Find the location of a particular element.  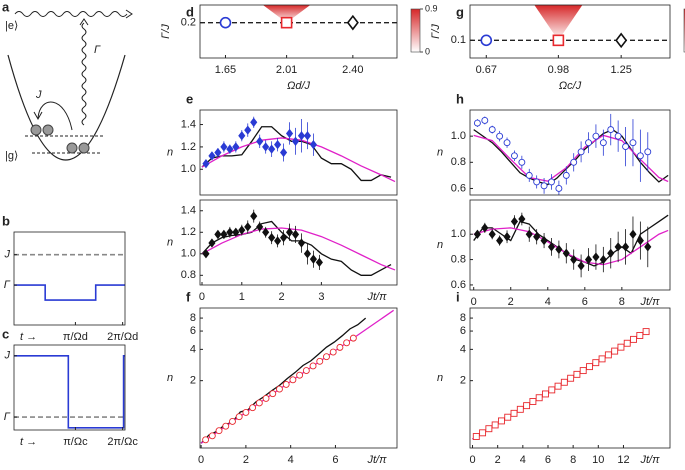

color-map is located at coordinates (286, 14).